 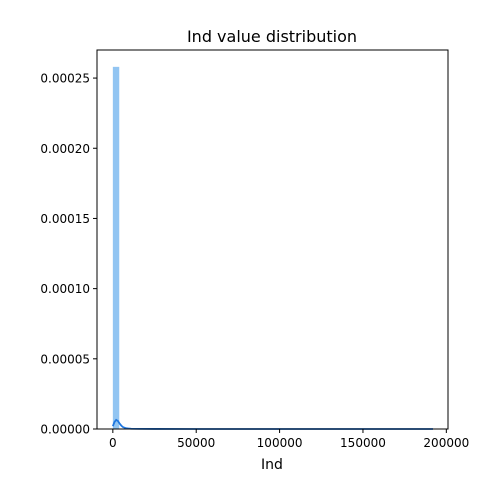 What do you see at coordinates (65, 79) in the screenshot?
I see `y-tick-label: 0.00025` at bounding box center [65, 79].